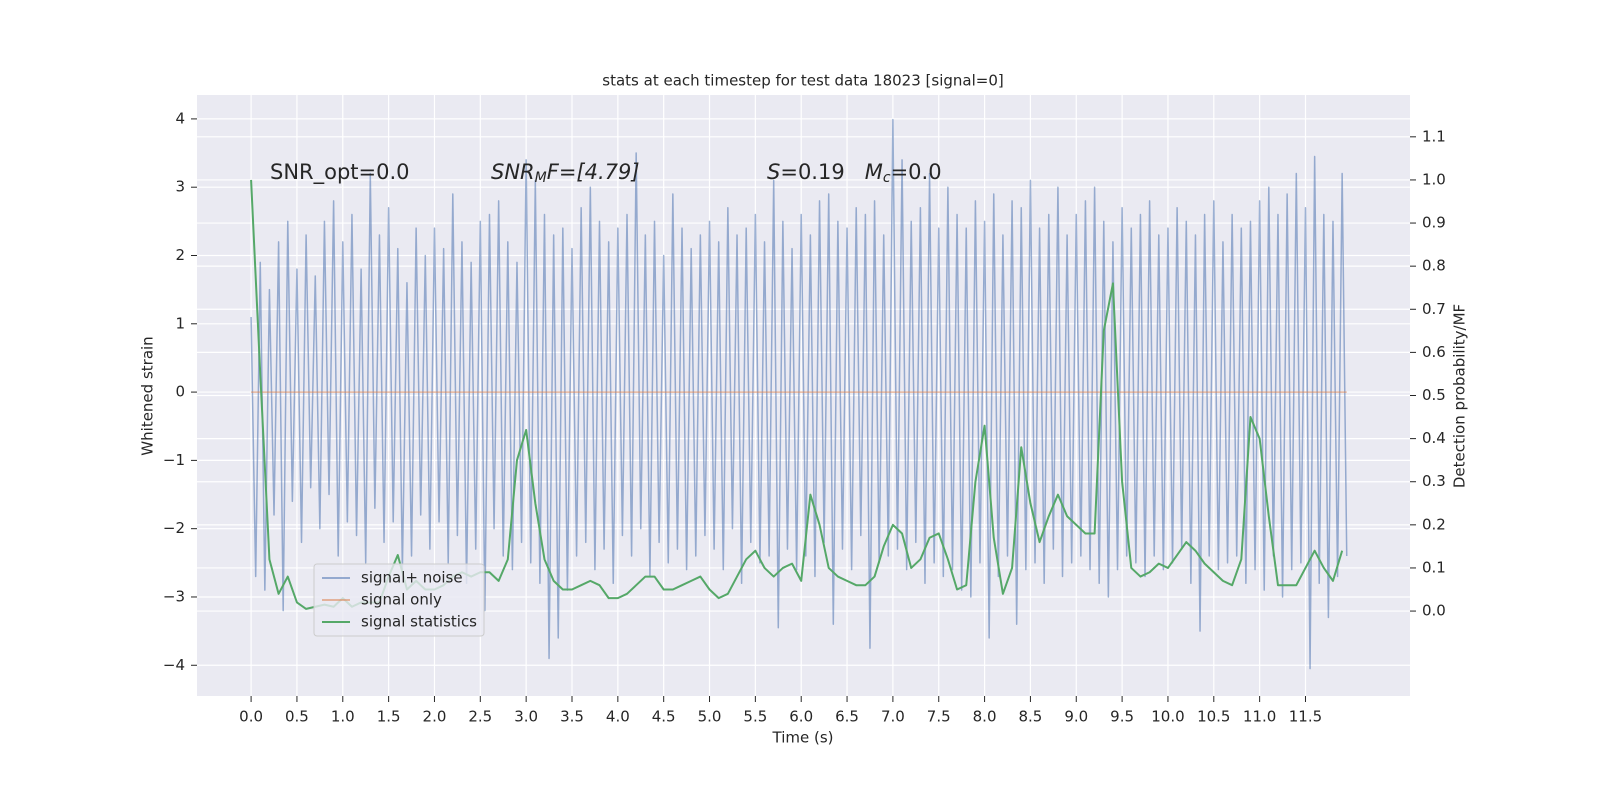  Describe the element at coordinates (1434, 481) in the screenshot. I see `y2-tick-label: 0.3` at that location.